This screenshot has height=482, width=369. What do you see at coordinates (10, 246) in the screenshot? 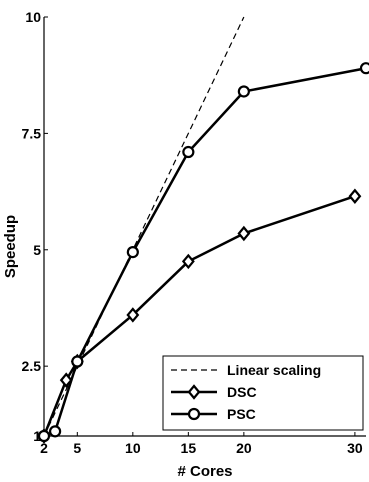
I see `y-axis-label: Speedup` at bounding box center [10, 246].